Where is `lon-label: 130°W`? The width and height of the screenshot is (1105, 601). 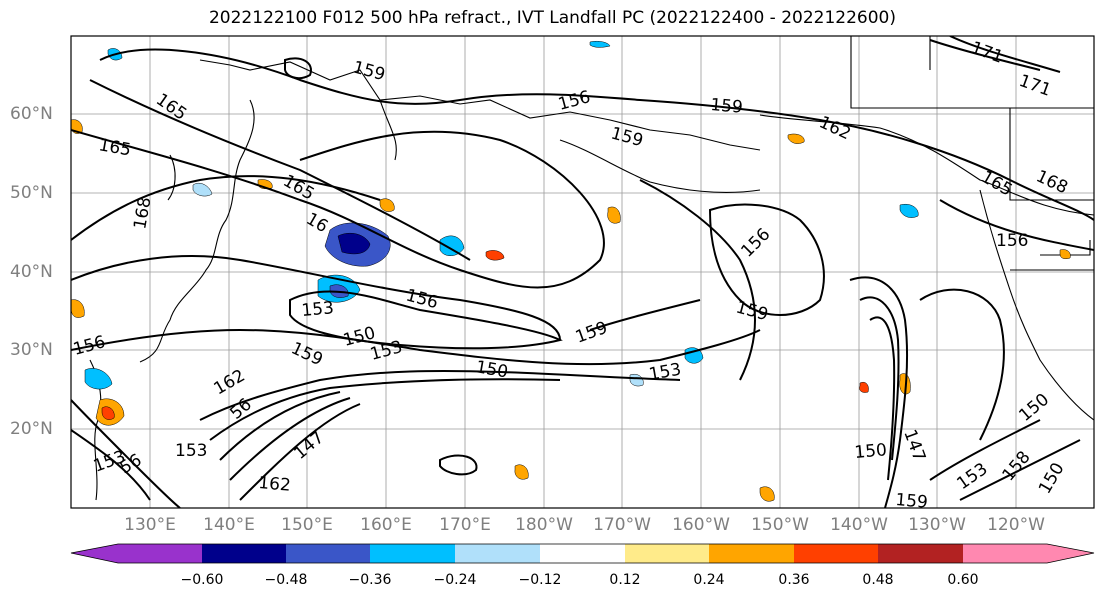
lon-label: 130°W is located at coordinates (937, 525).